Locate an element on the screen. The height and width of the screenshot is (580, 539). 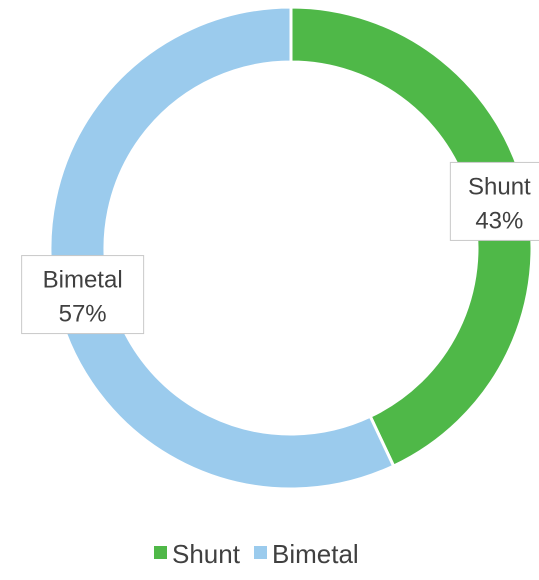
data-label-category: Bimetal is located at coordinates (83, 280).